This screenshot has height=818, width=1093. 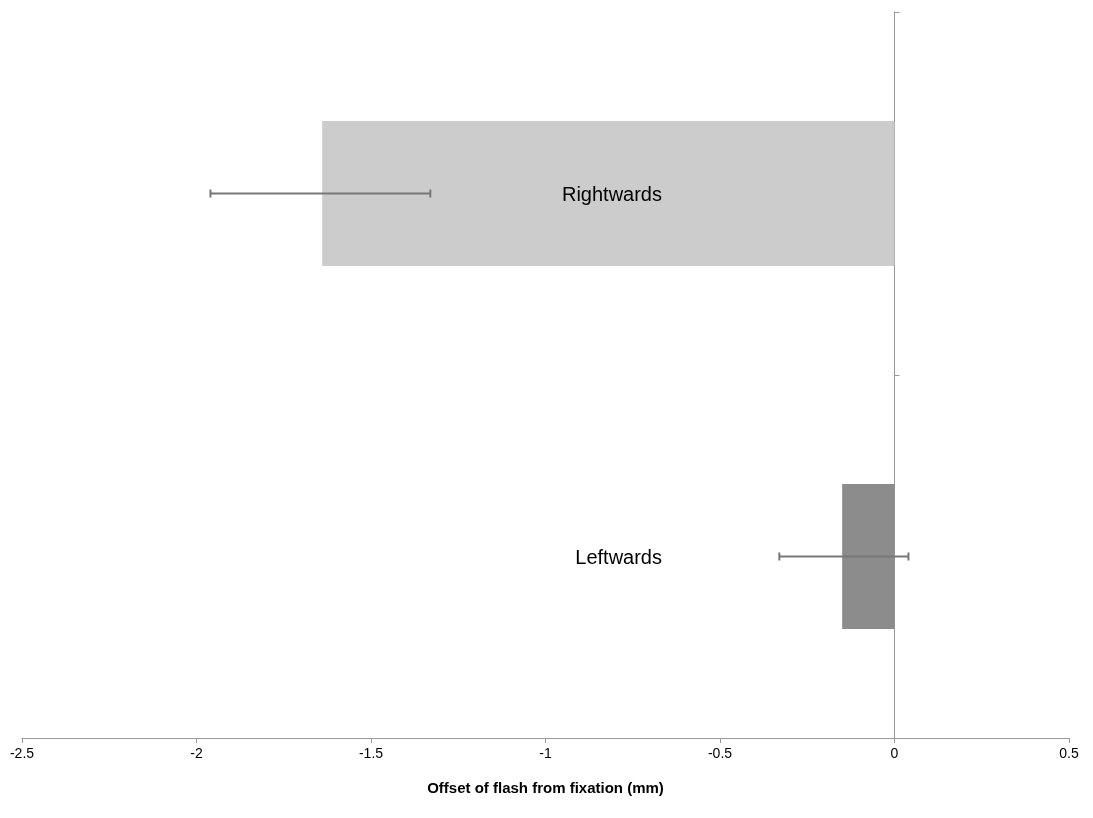 What do you see at coordinates (545, 753) in the screenshot?
I see `x-tick-label: -1` at bounding box center [545, 753].